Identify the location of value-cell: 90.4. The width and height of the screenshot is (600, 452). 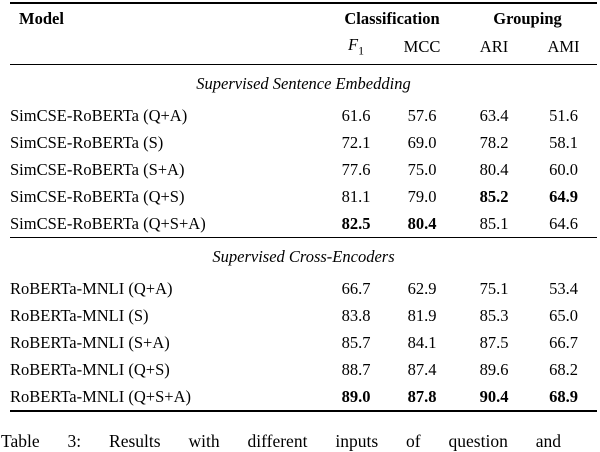
(494, 396).